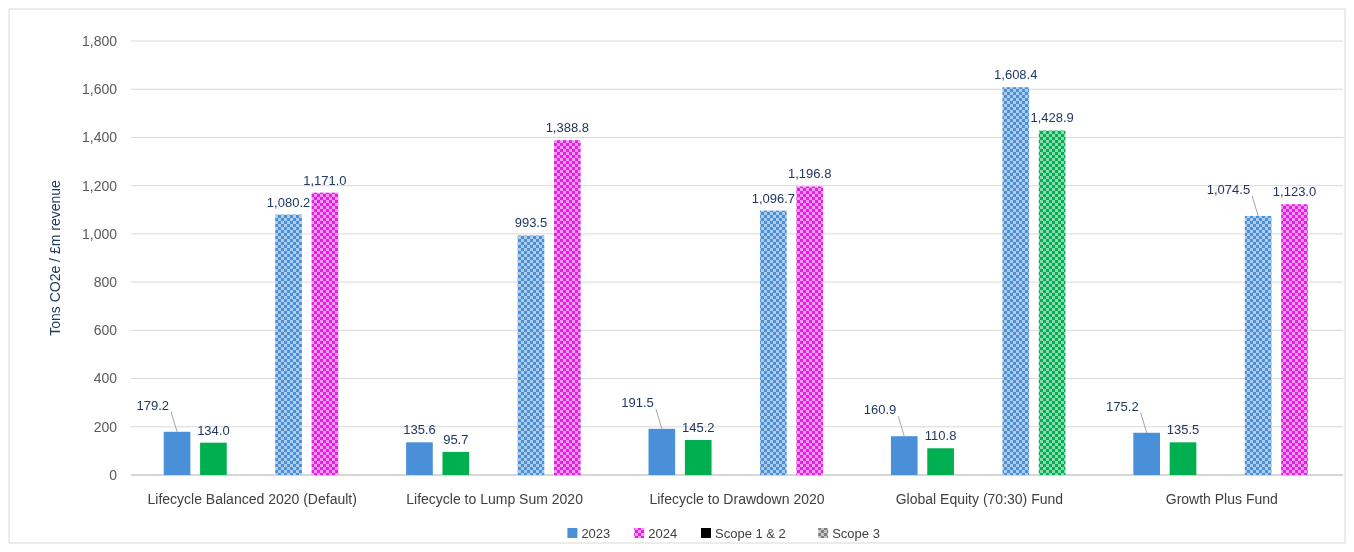 The height and width of the screenshot is (552, 1354). What do you see at coordinates (1122, 406) in the screenshot?
I see `data-label: 175.2` at bounding box center [1122, 406].